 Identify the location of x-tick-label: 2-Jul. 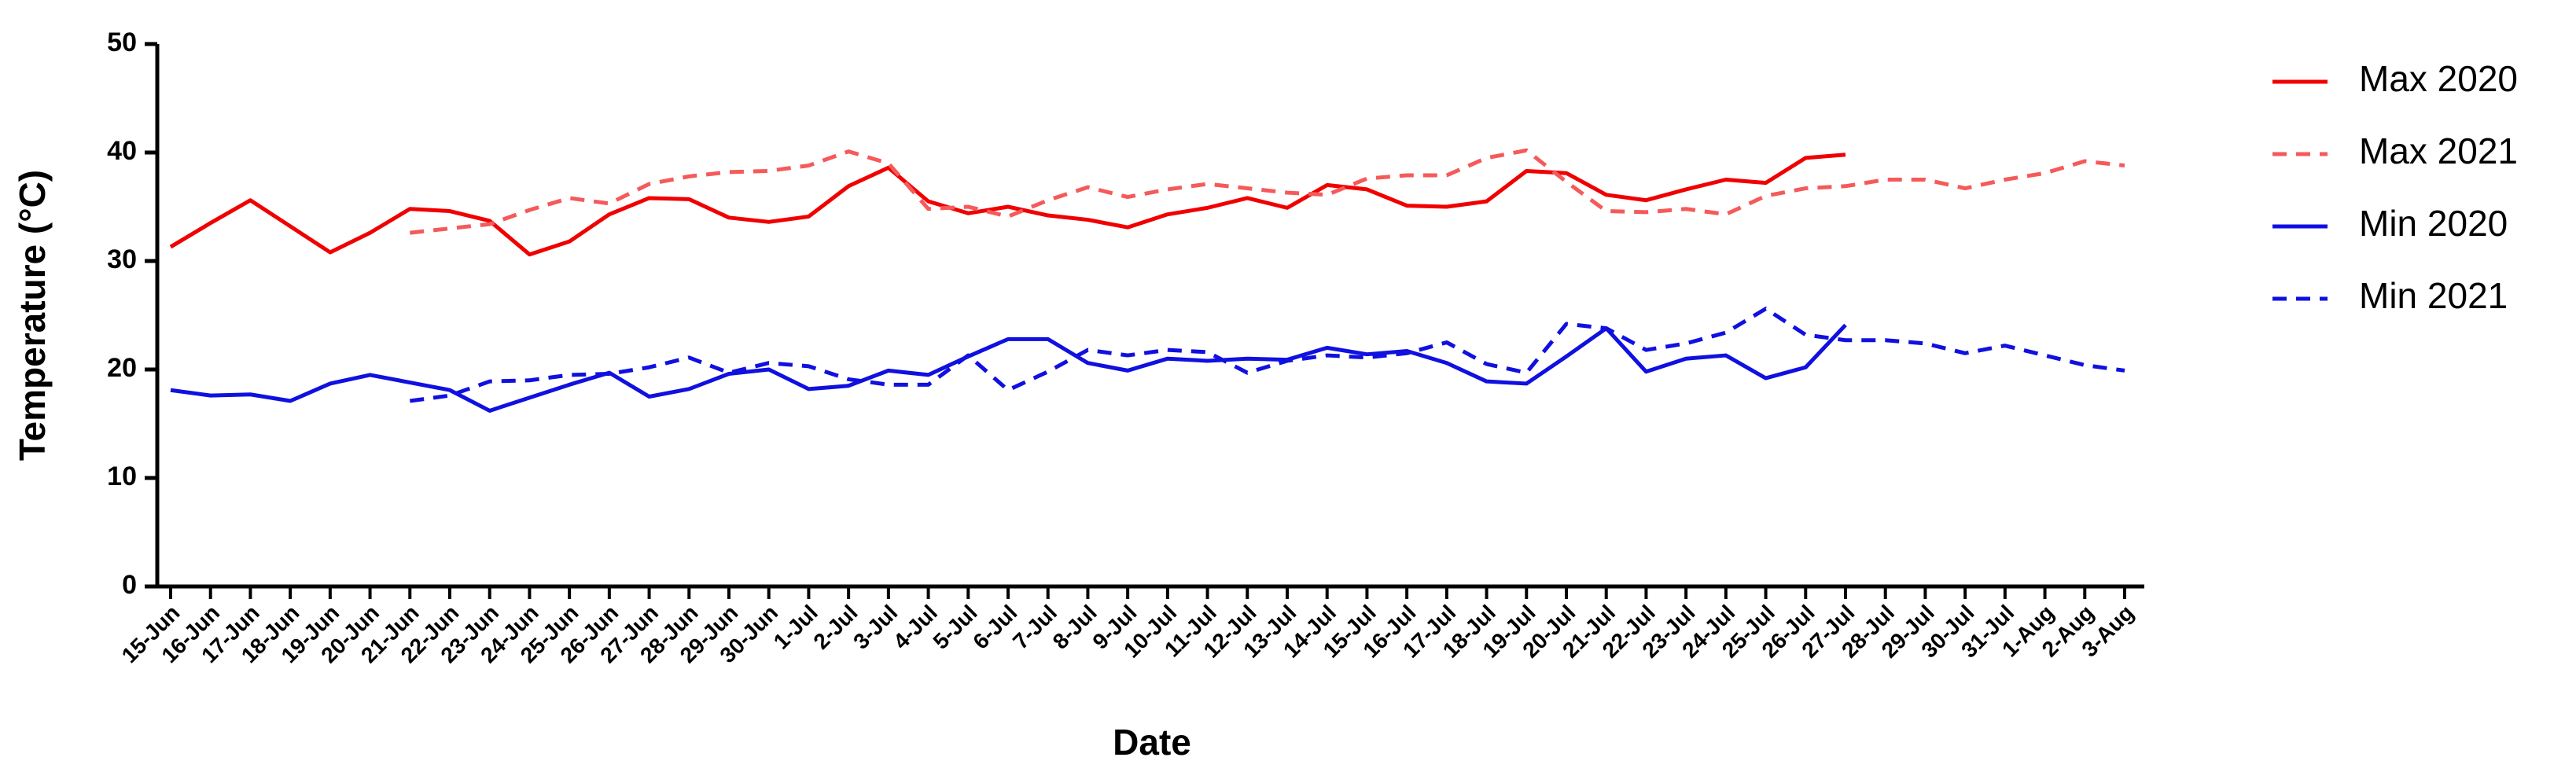
(835, 628).